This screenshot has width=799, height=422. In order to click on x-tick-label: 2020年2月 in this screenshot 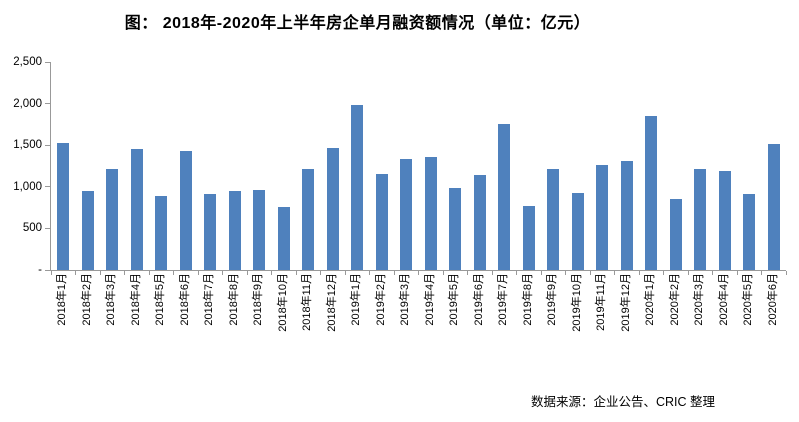, I will do `click(674, 299)`.